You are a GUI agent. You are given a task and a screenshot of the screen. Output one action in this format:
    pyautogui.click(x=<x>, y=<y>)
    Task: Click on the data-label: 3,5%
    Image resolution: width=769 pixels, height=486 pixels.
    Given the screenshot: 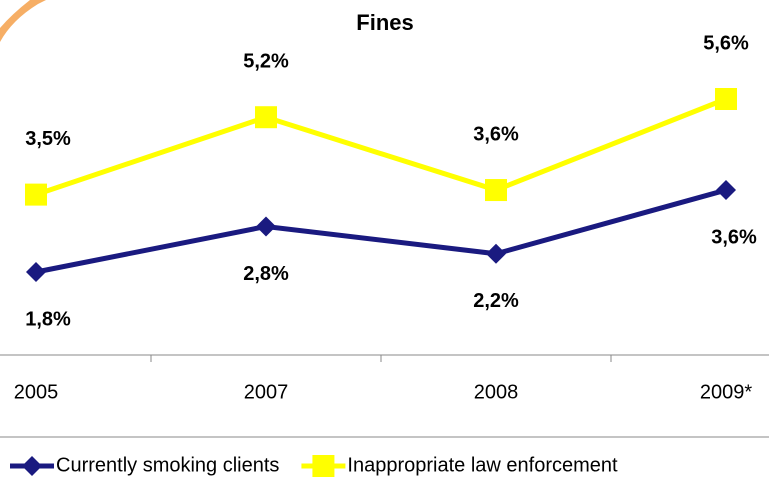 What is the action you would take?
    pyautogui.click(x=48, y=139)
    